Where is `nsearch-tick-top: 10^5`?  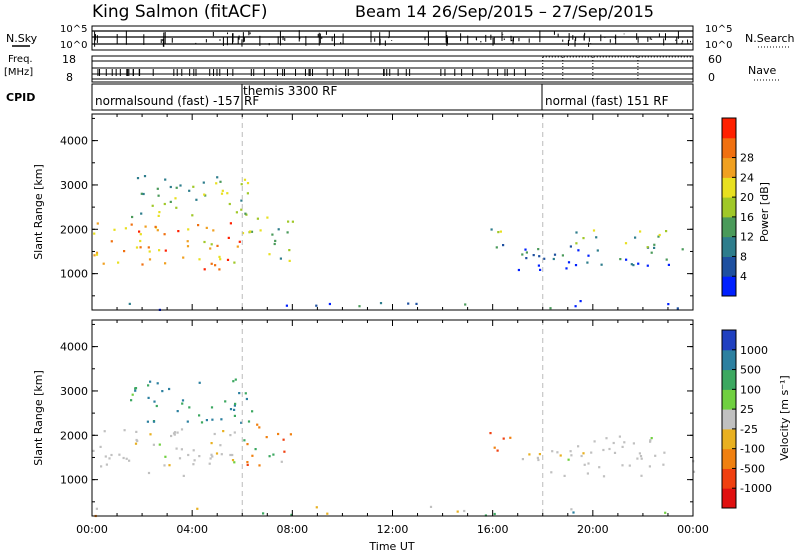 nsearch-tick-top: 10^5 is located at coordinates (718, 29).